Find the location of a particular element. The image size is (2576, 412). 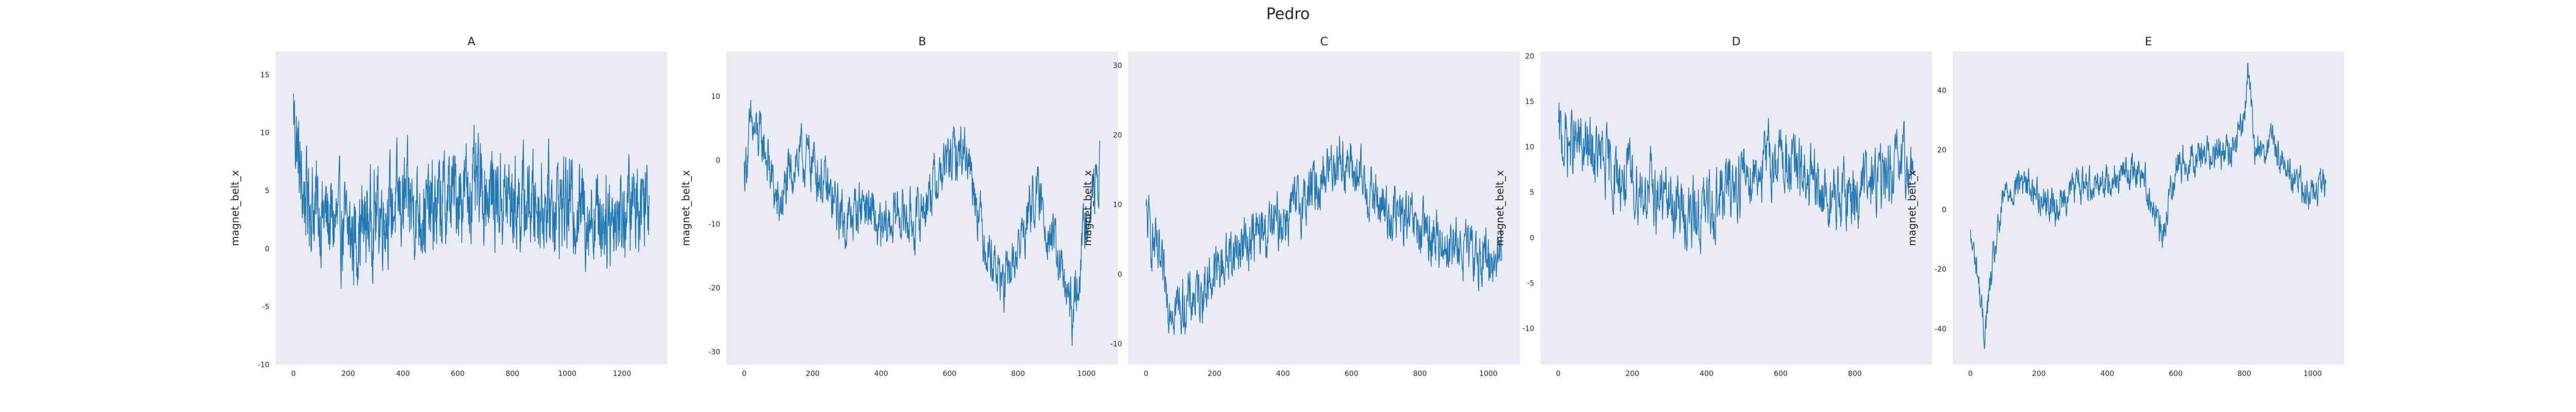

subplot-title: D is located at coordinates (1736, 42).